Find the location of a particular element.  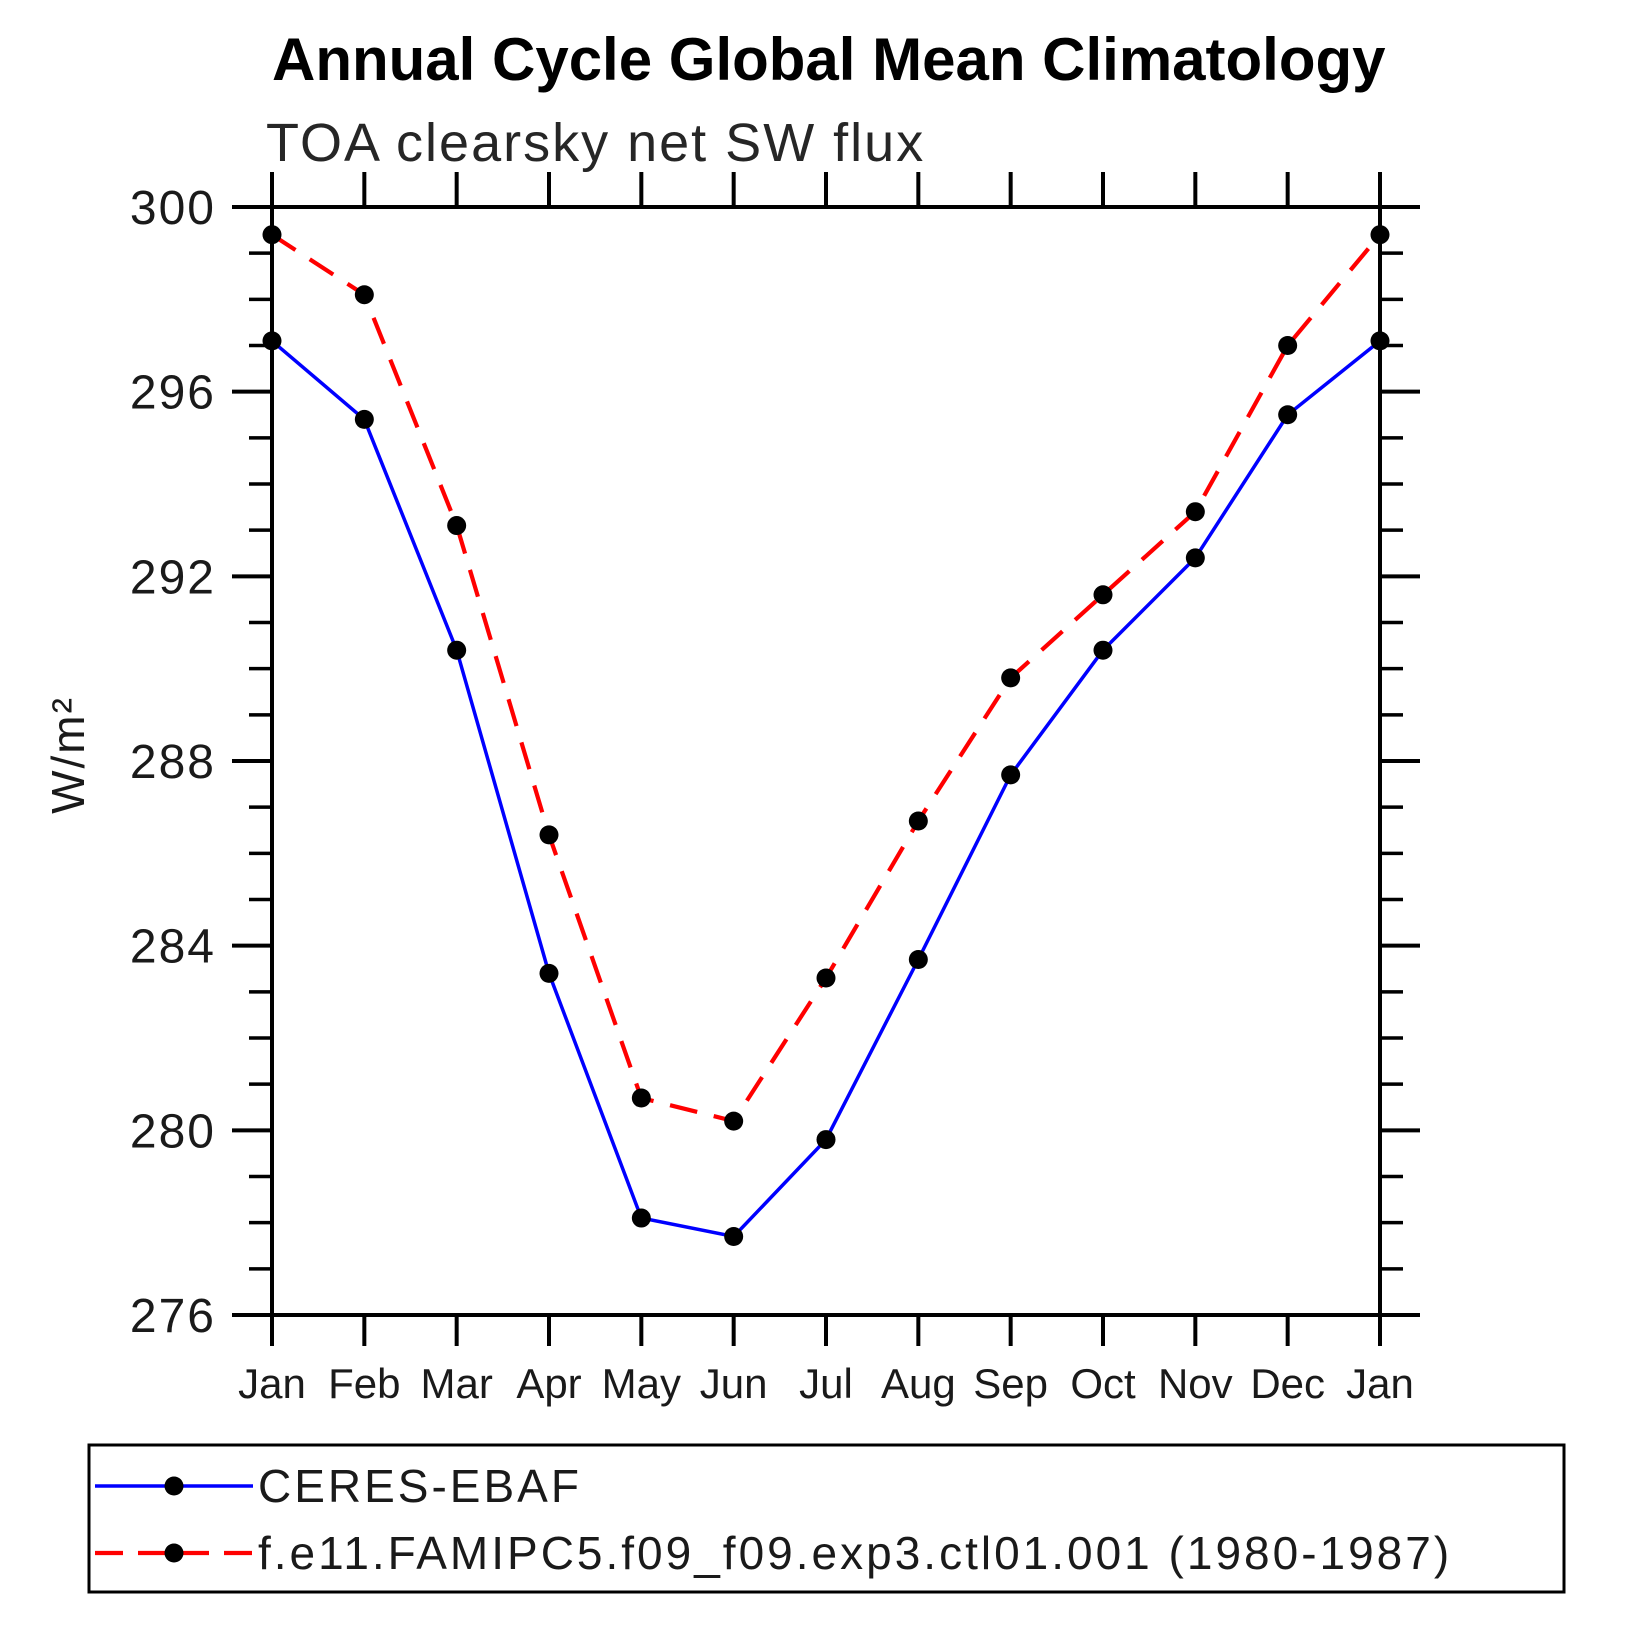

x-tick-label: Oct is located at coordinates (1103, 1383).